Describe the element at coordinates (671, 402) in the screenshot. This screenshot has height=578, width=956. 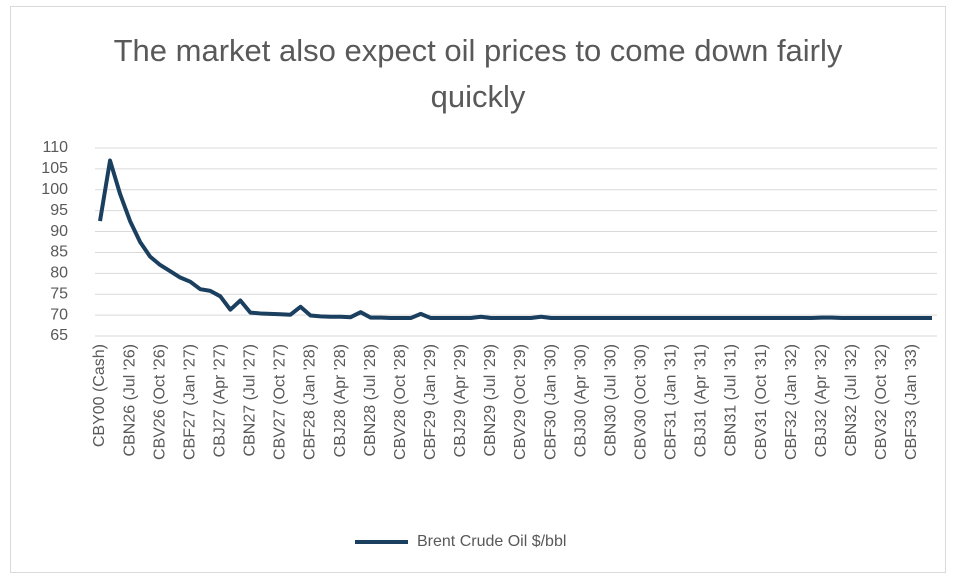
I see `x-tick-label: CBF31 (Jan '31)` at that location.